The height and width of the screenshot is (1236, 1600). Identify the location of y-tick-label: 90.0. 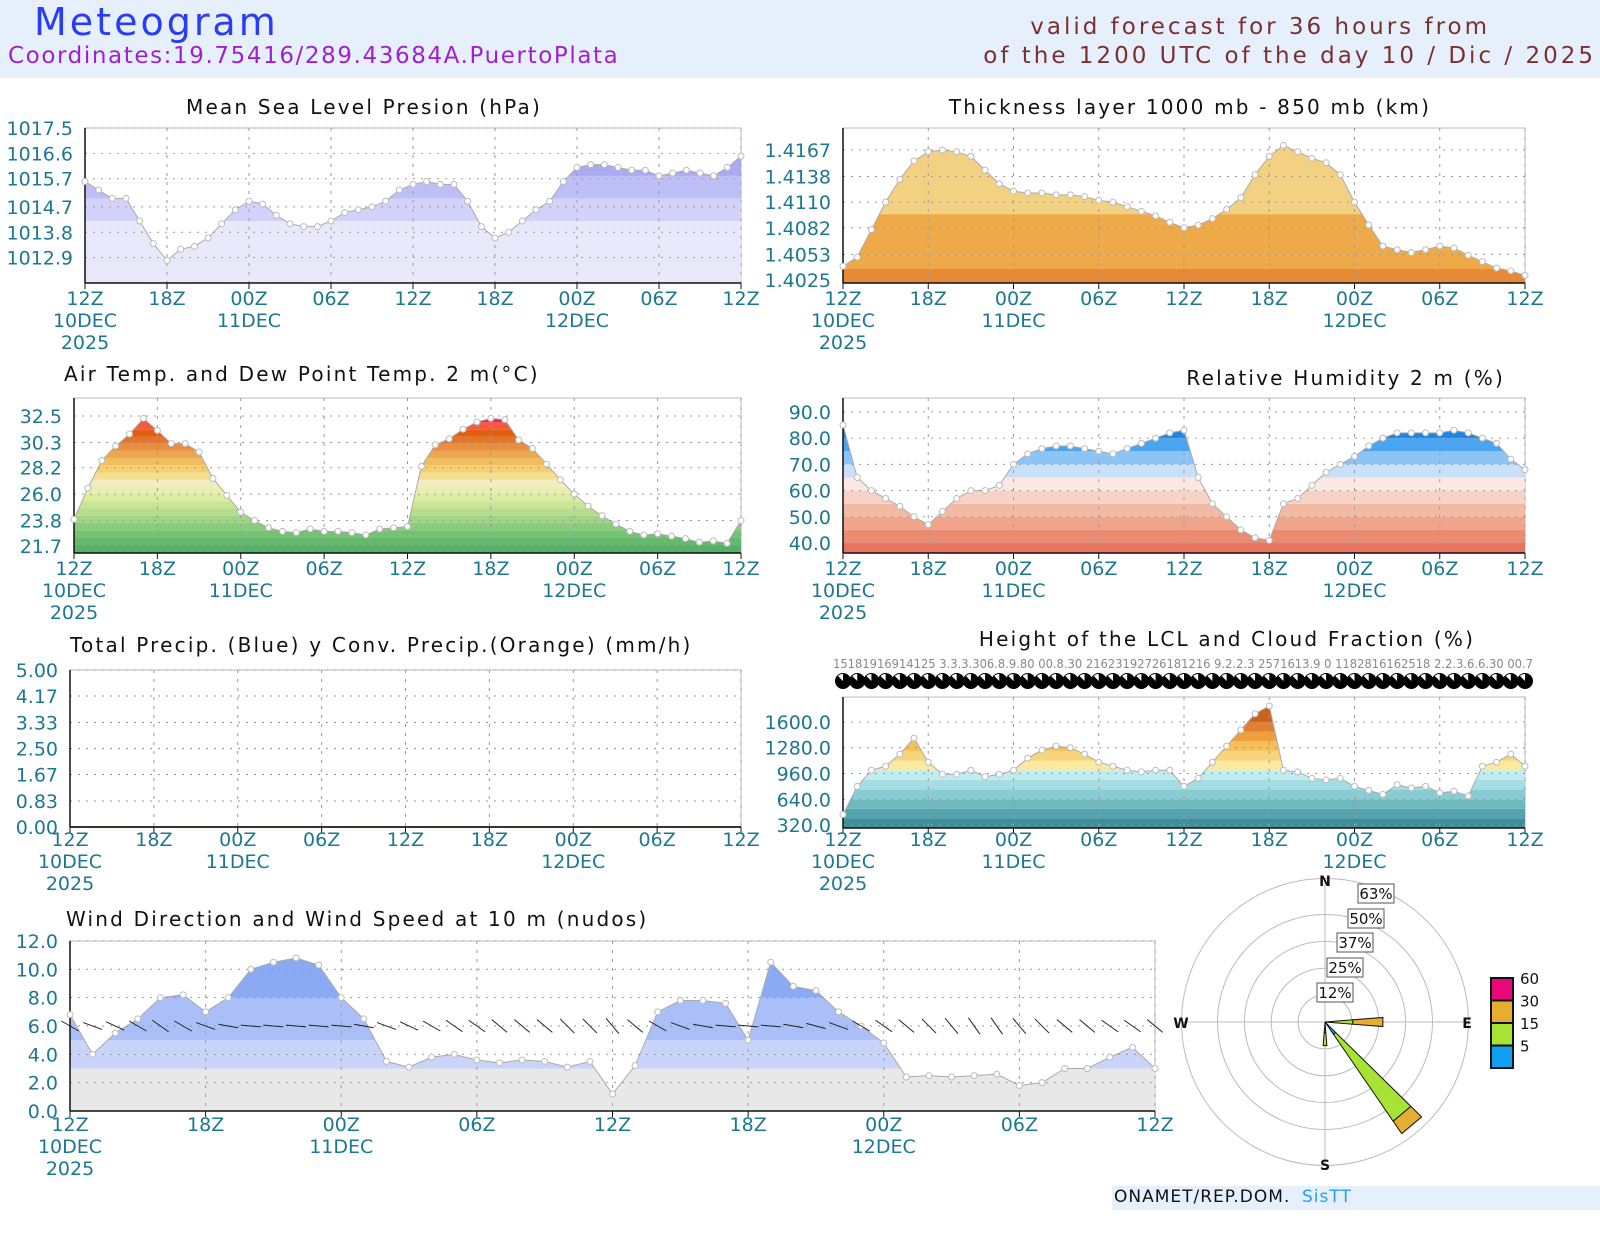
(810, 413).